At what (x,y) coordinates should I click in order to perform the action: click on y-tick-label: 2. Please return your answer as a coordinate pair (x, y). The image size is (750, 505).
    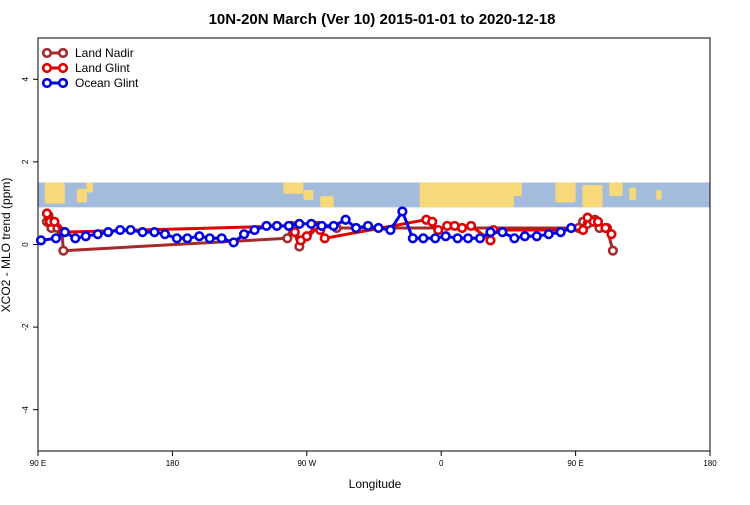
    Looking at the image, I should click on (25, 161).